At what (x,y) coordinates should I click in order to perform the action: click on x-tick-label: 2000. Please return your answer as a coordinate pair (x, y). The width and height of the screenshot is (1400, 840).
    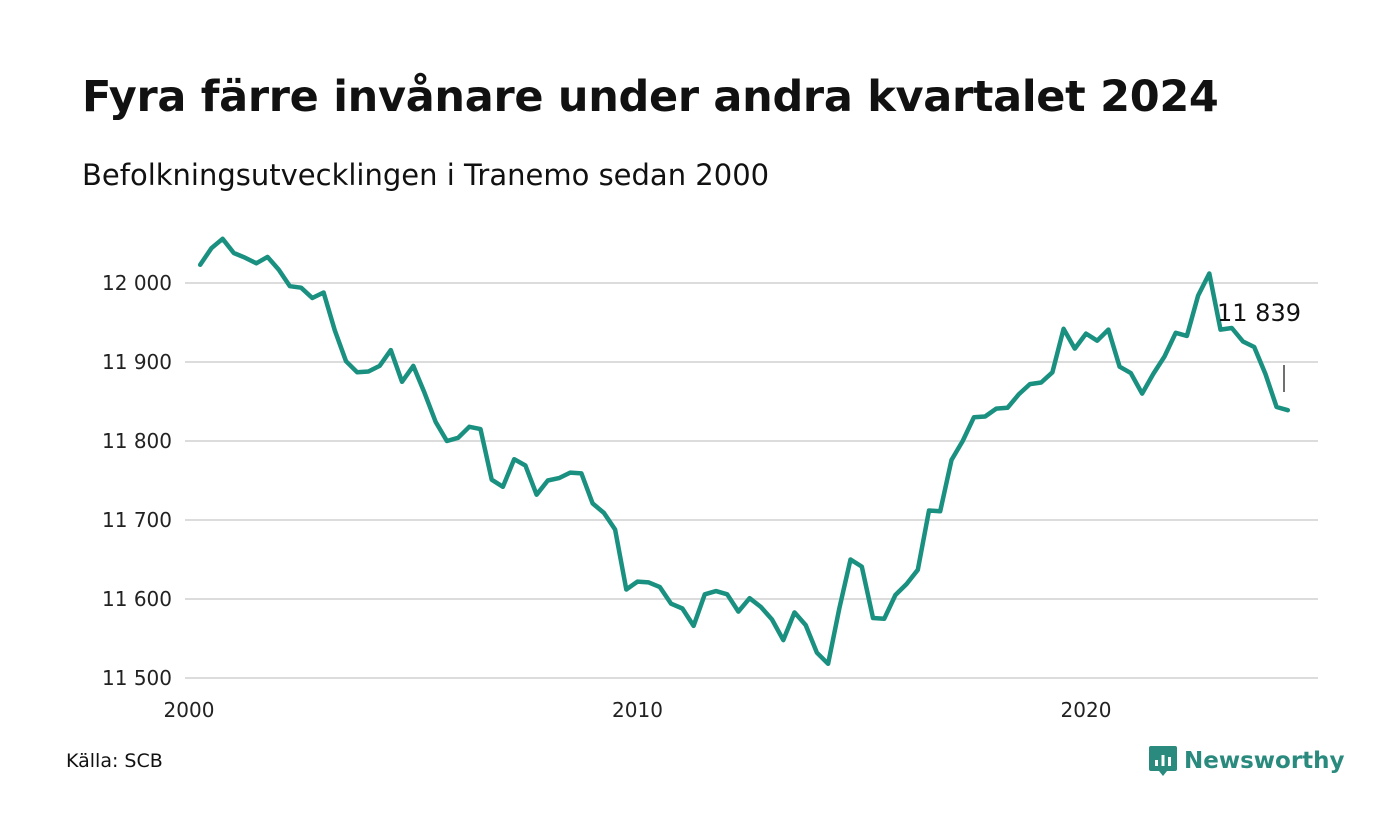
    Looking at the image, I should click on (189, 710).